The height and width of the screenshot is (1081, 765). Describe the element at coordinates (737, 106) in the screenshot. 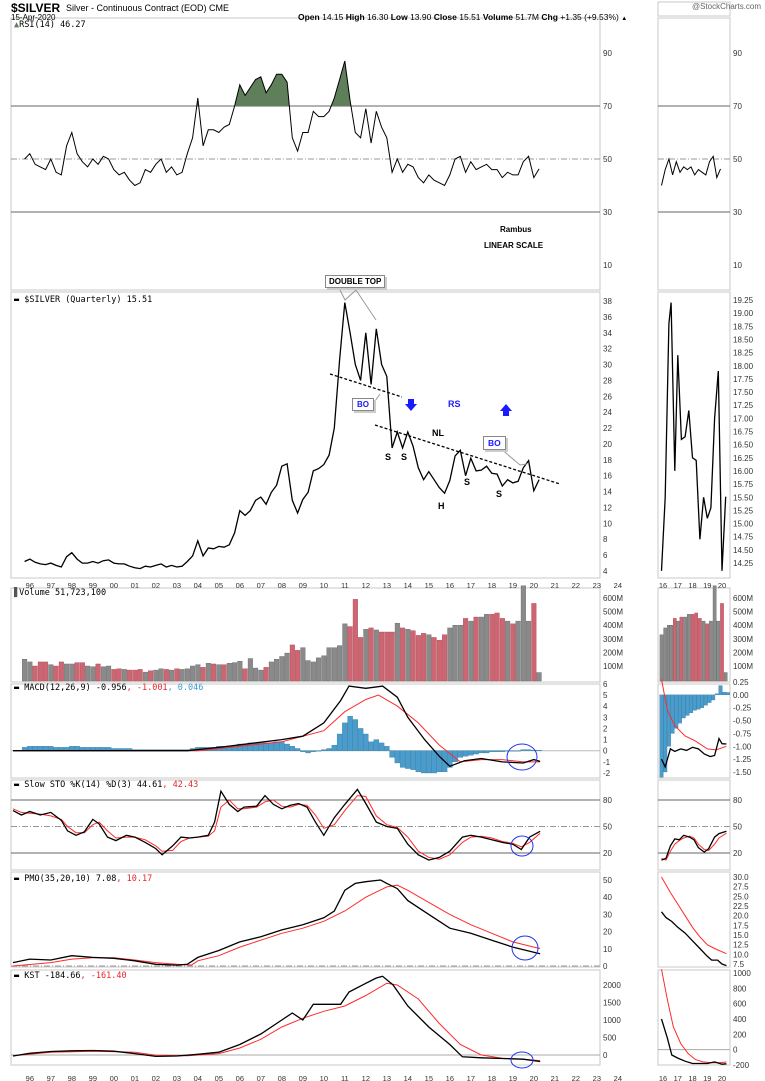

I see `mini-rsi-tick-label: 70` at that location.